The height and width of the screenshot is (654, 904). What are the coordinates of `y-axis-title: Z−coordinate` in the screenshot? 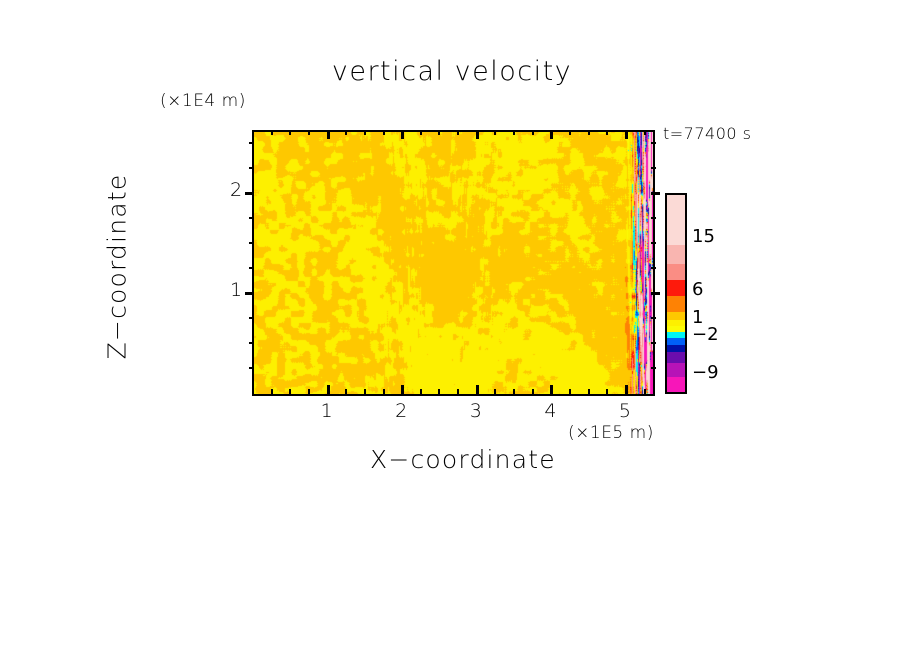 It's located at (117, 266).